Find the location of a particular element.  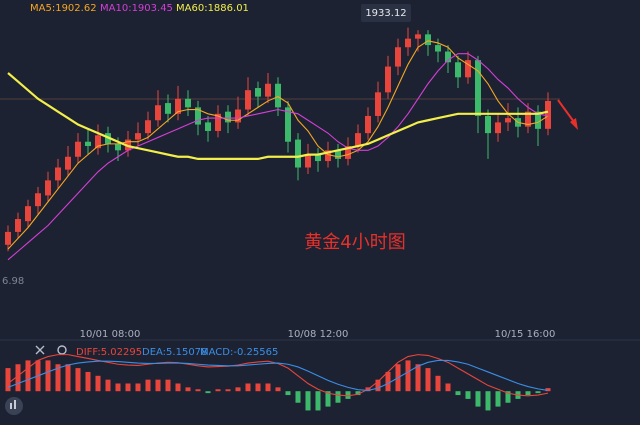

macd-header: MACD:-0.25565 is located at coordinates (239, 352).